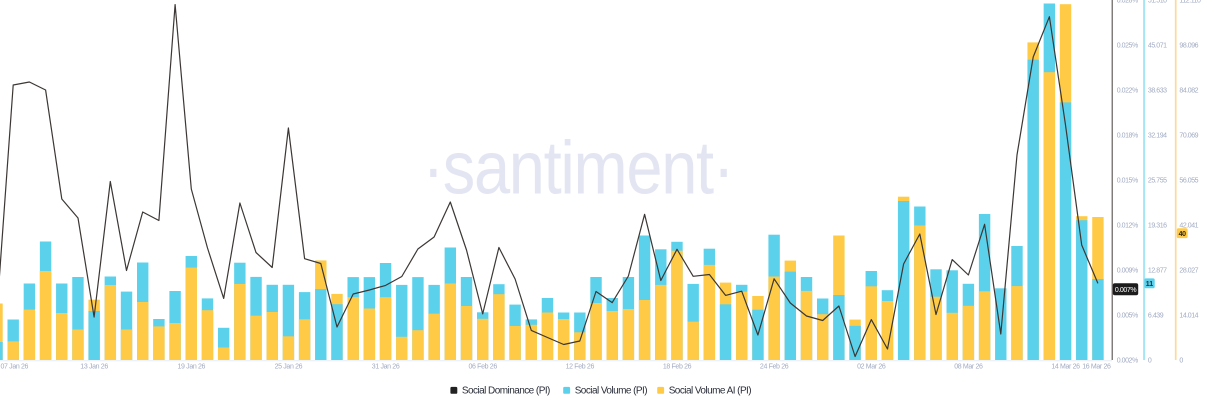 The image size is (1205, 403). Describe the element at coordinates (506, 390) in the screenshot. I see `svg-text: Social Dominance (PI)` at that location.